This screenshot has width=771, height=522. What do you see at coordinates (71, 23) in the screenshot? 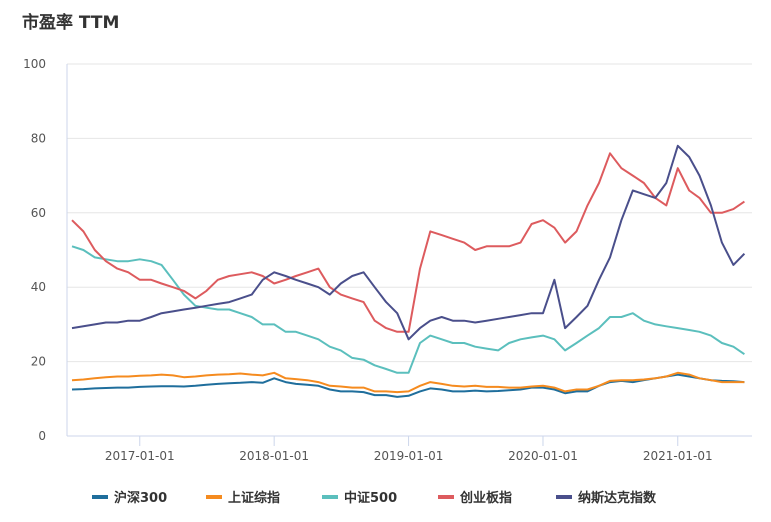
I see `chart-title: 市盈率 TTM` at bounding box center [71, 23].